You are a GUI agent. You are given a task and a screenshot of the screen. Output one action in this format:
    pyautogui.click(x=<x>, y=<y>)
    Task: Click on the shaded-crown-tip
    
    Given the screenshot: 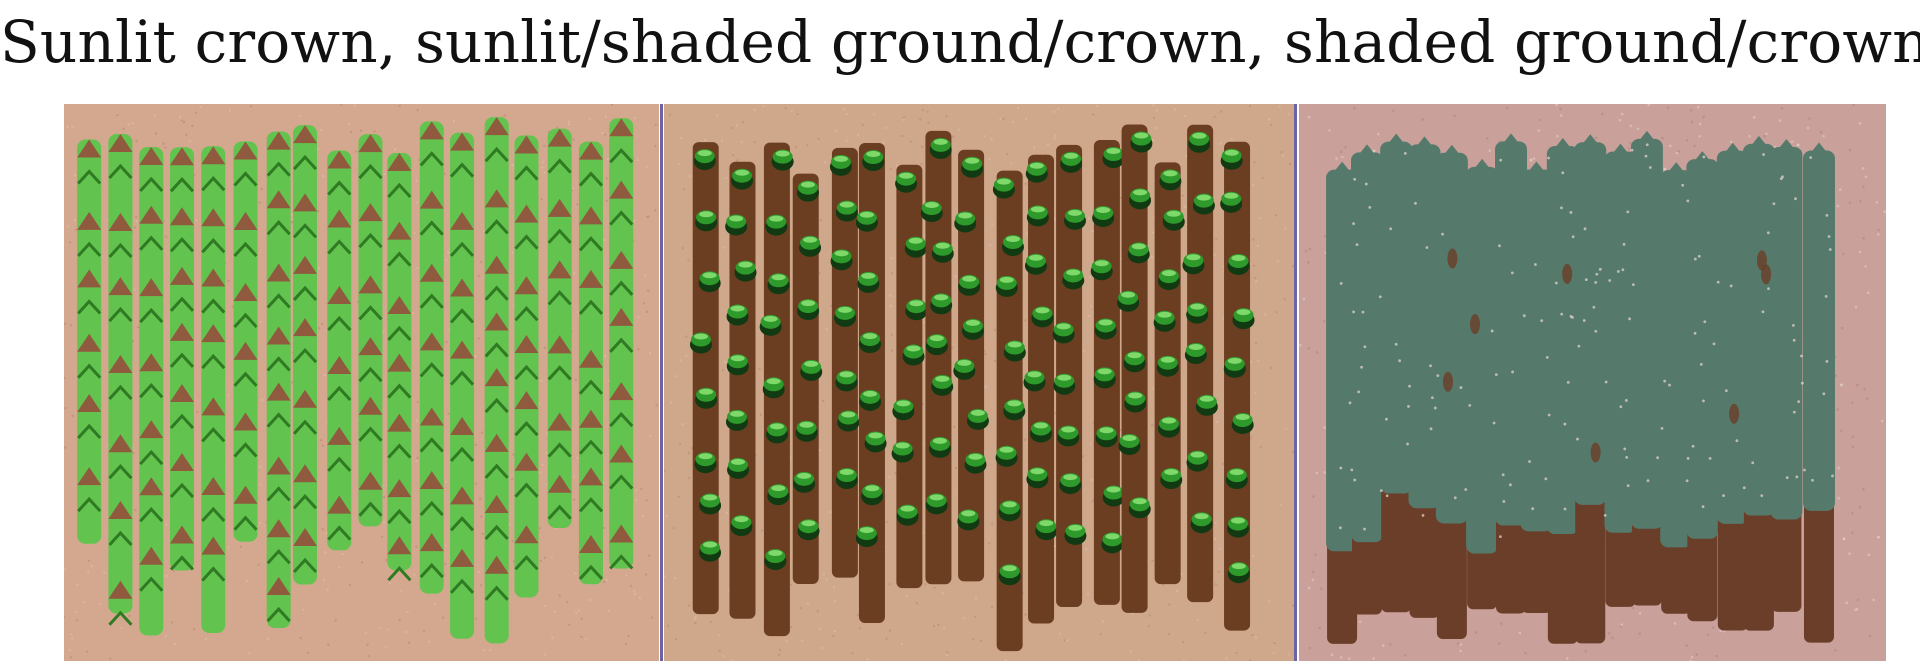 What is the action you would take?
    pyautogui.click(x=1786, y=148)
    